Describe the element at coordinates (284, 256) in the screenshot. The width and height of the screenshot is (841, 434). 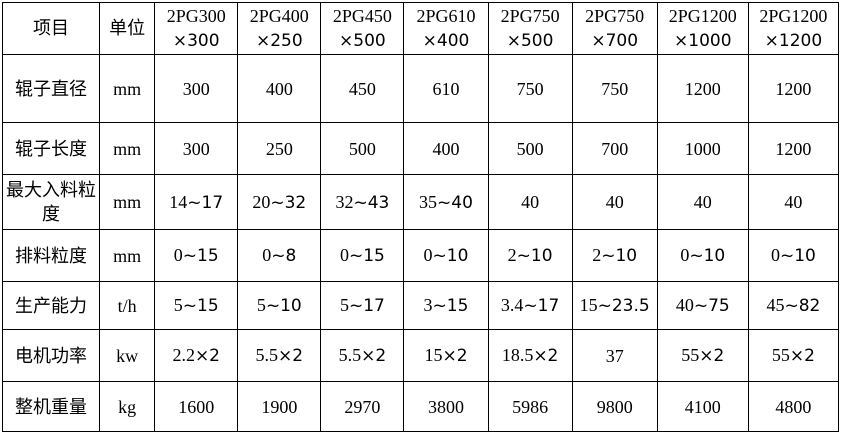
I see `value-text-segment: ~8` at that location.